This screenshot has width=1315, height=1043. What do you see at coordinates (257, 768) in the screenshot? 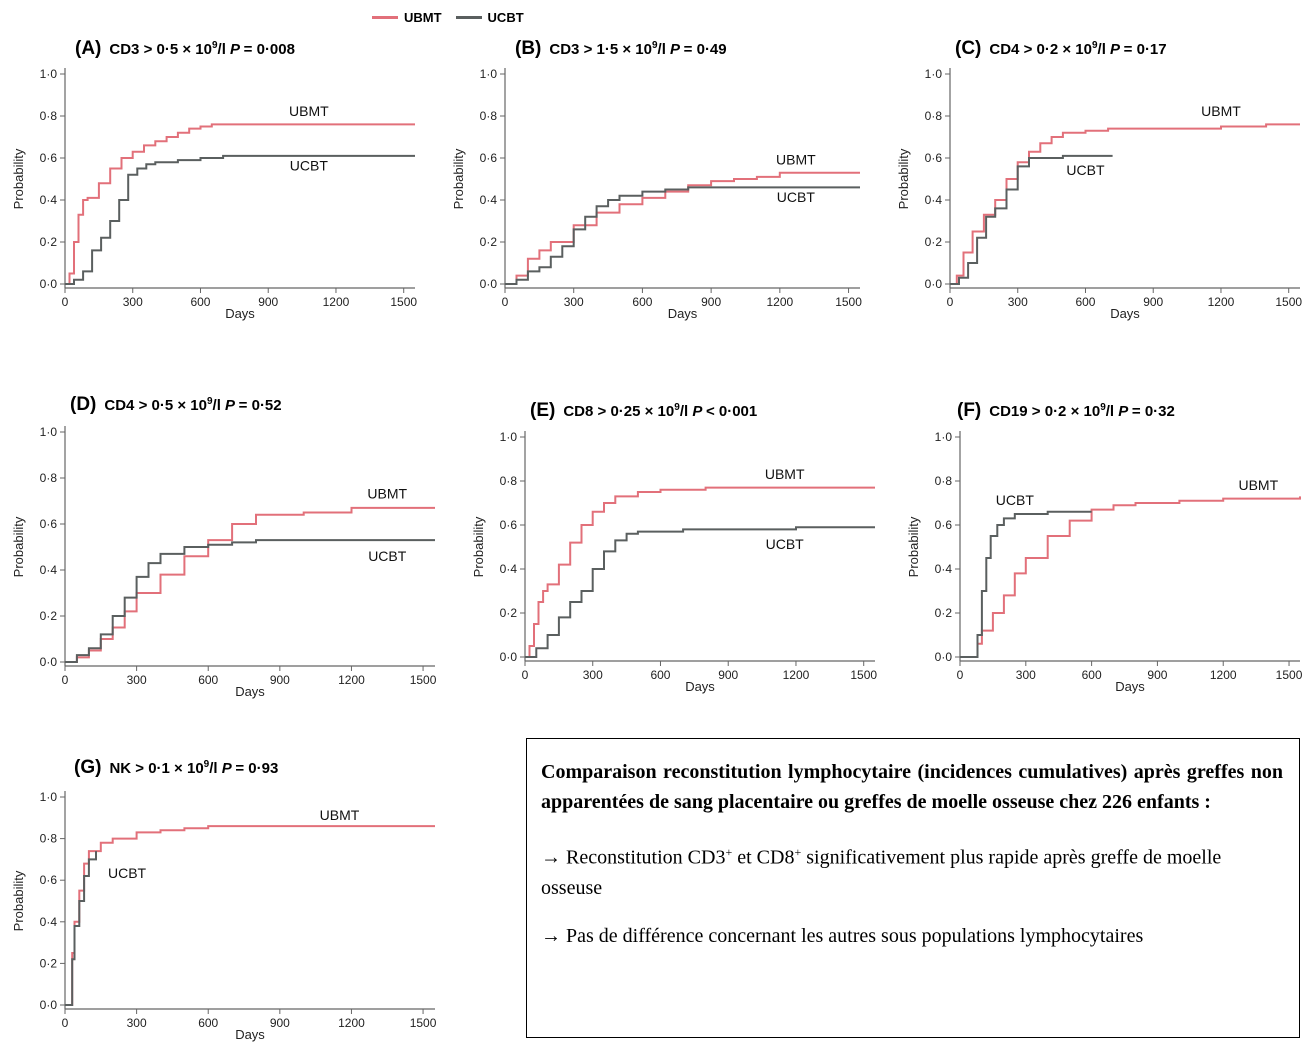
I see `p-value: = 0·93` at bounding box center [257, 768].